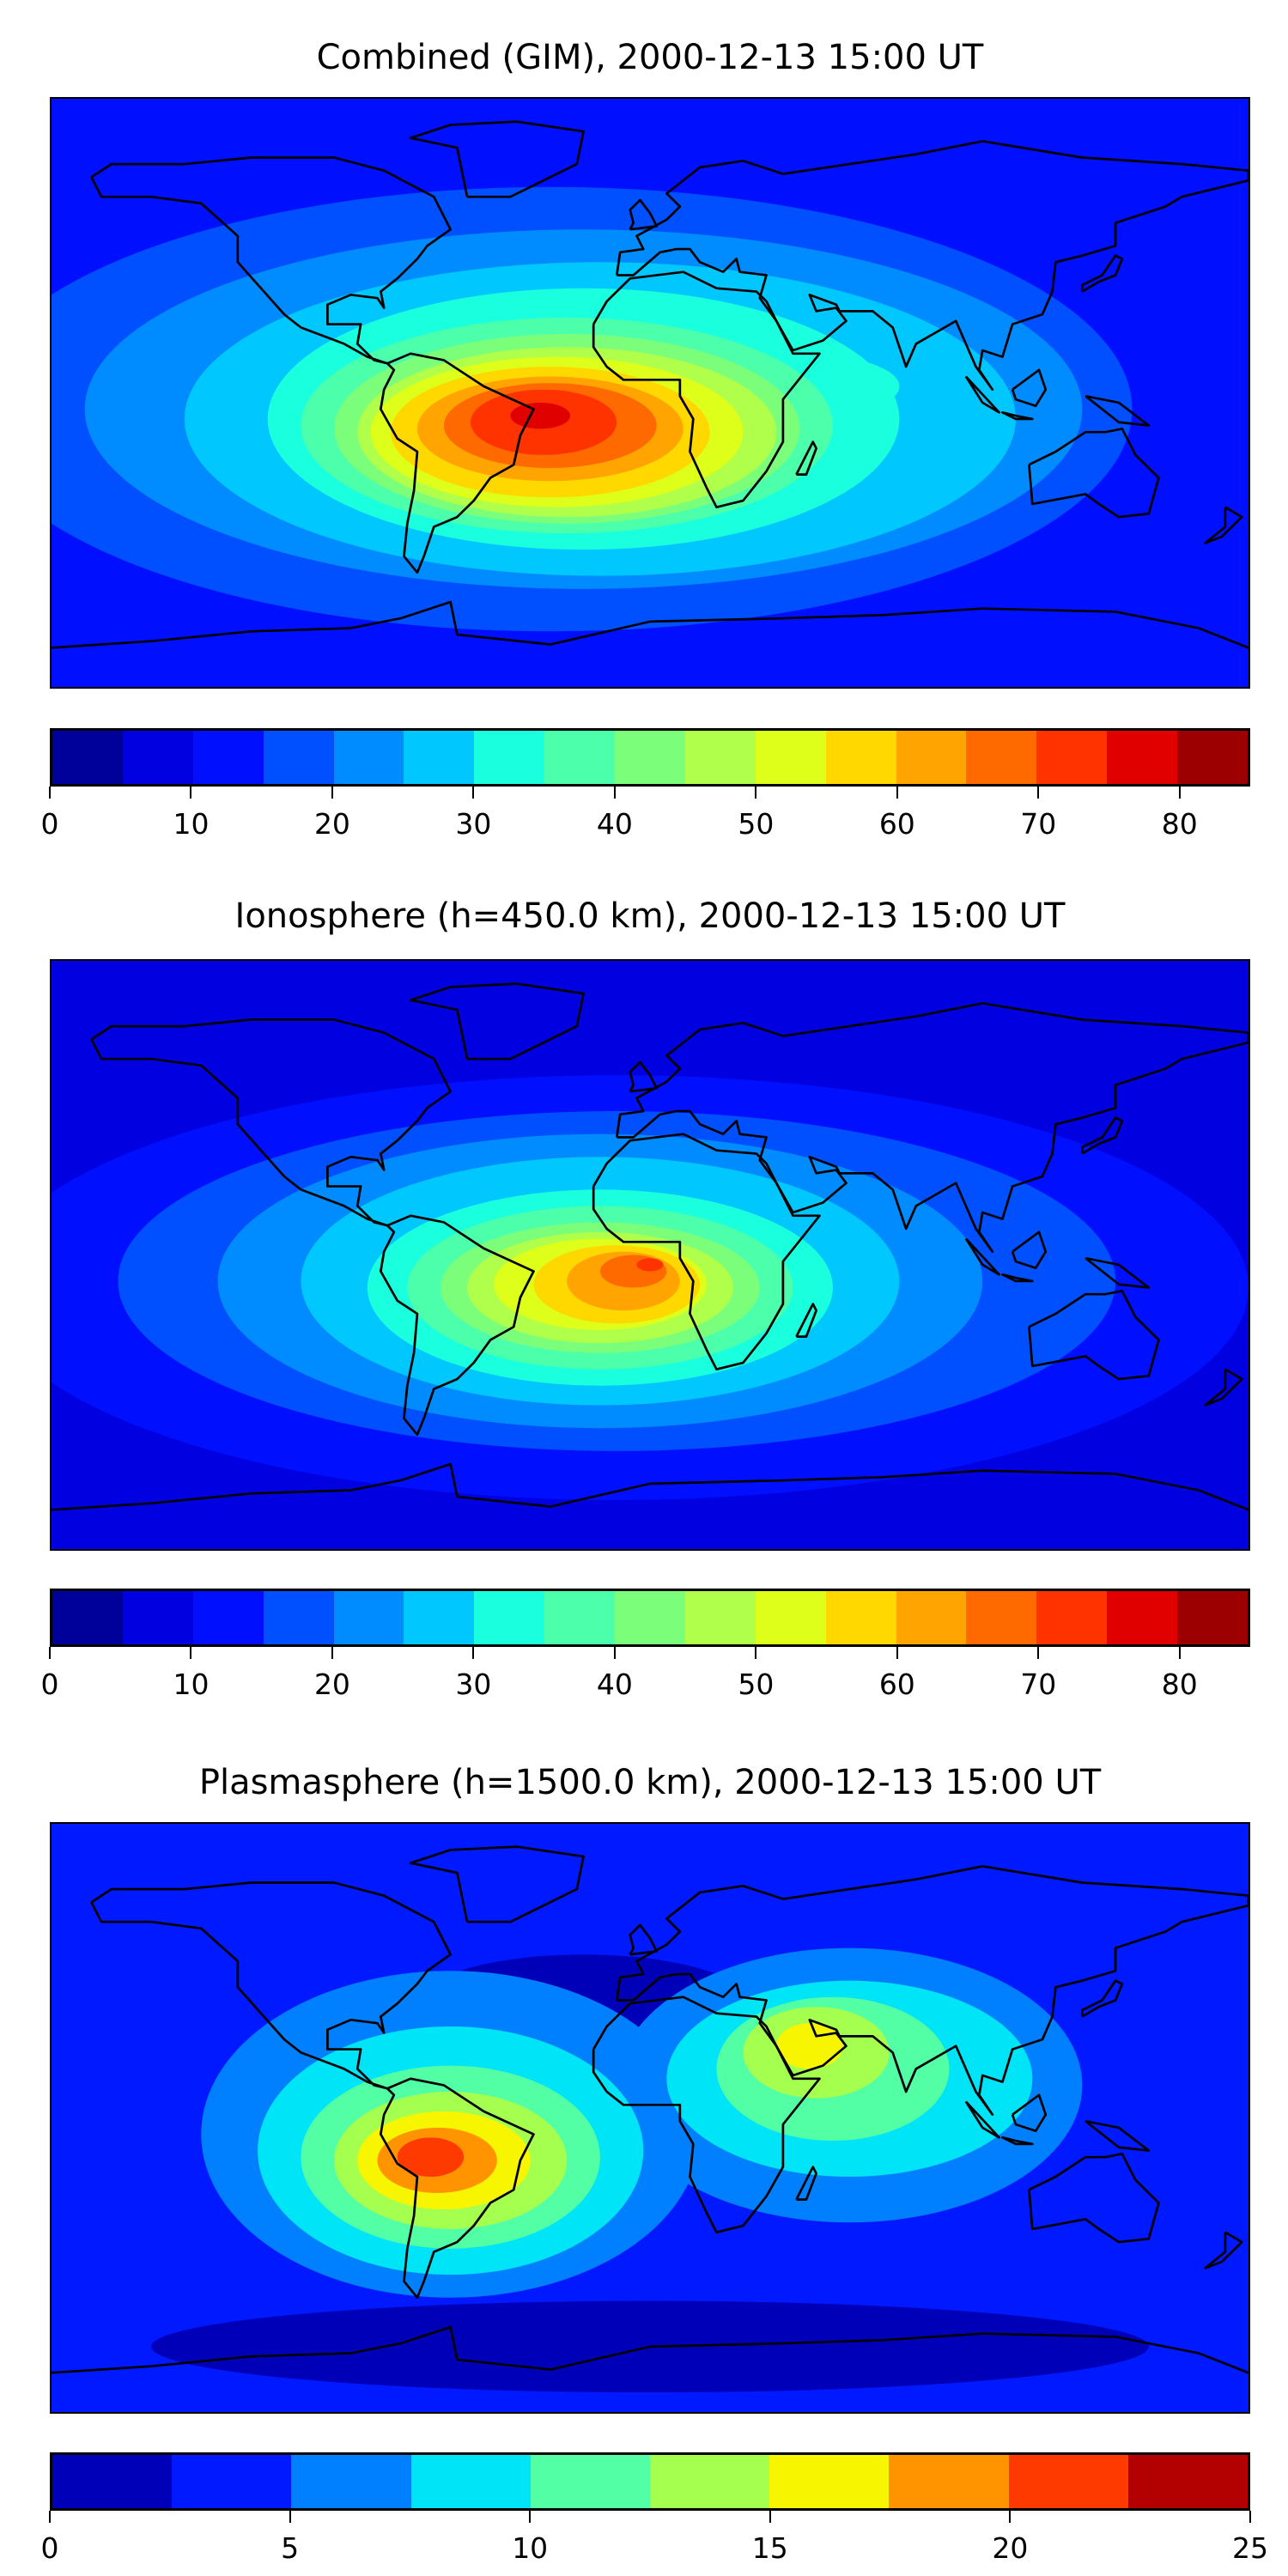 This screenshot has height=2576, width=1288. Describe the element at coordinates (291, 2548) in the screenshot. I see `colorbar-tick-label: 5` at that location.